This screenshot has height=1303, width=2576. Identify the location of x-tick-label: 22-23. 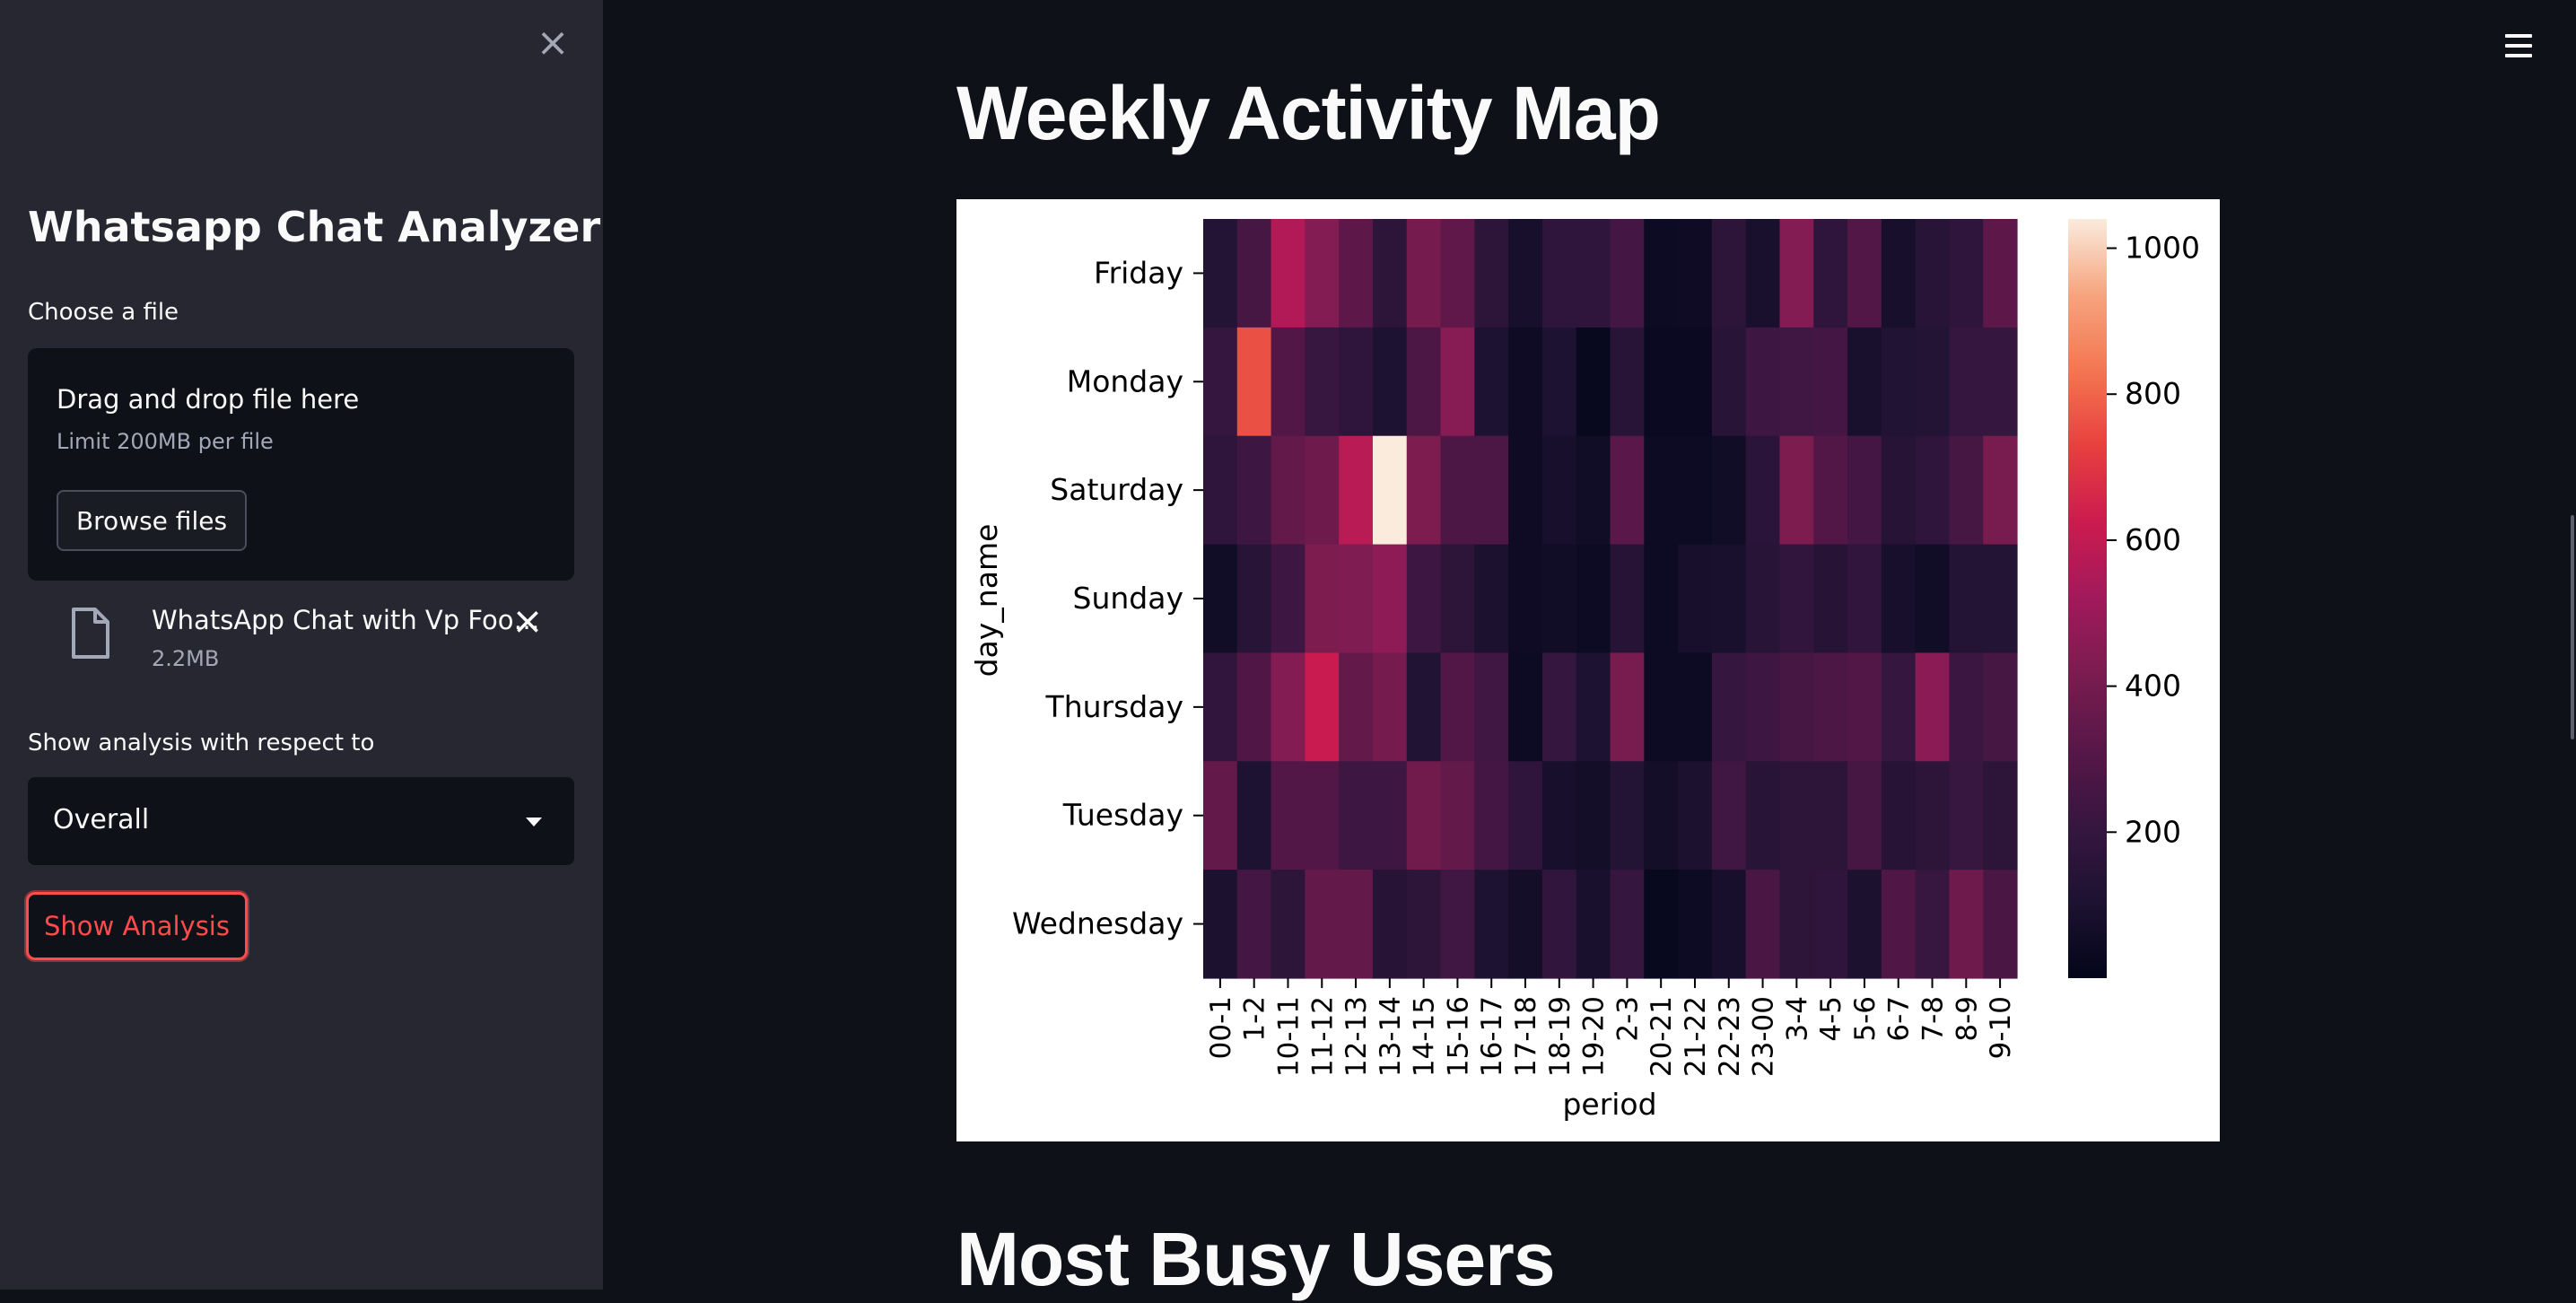
(1730, 1036).